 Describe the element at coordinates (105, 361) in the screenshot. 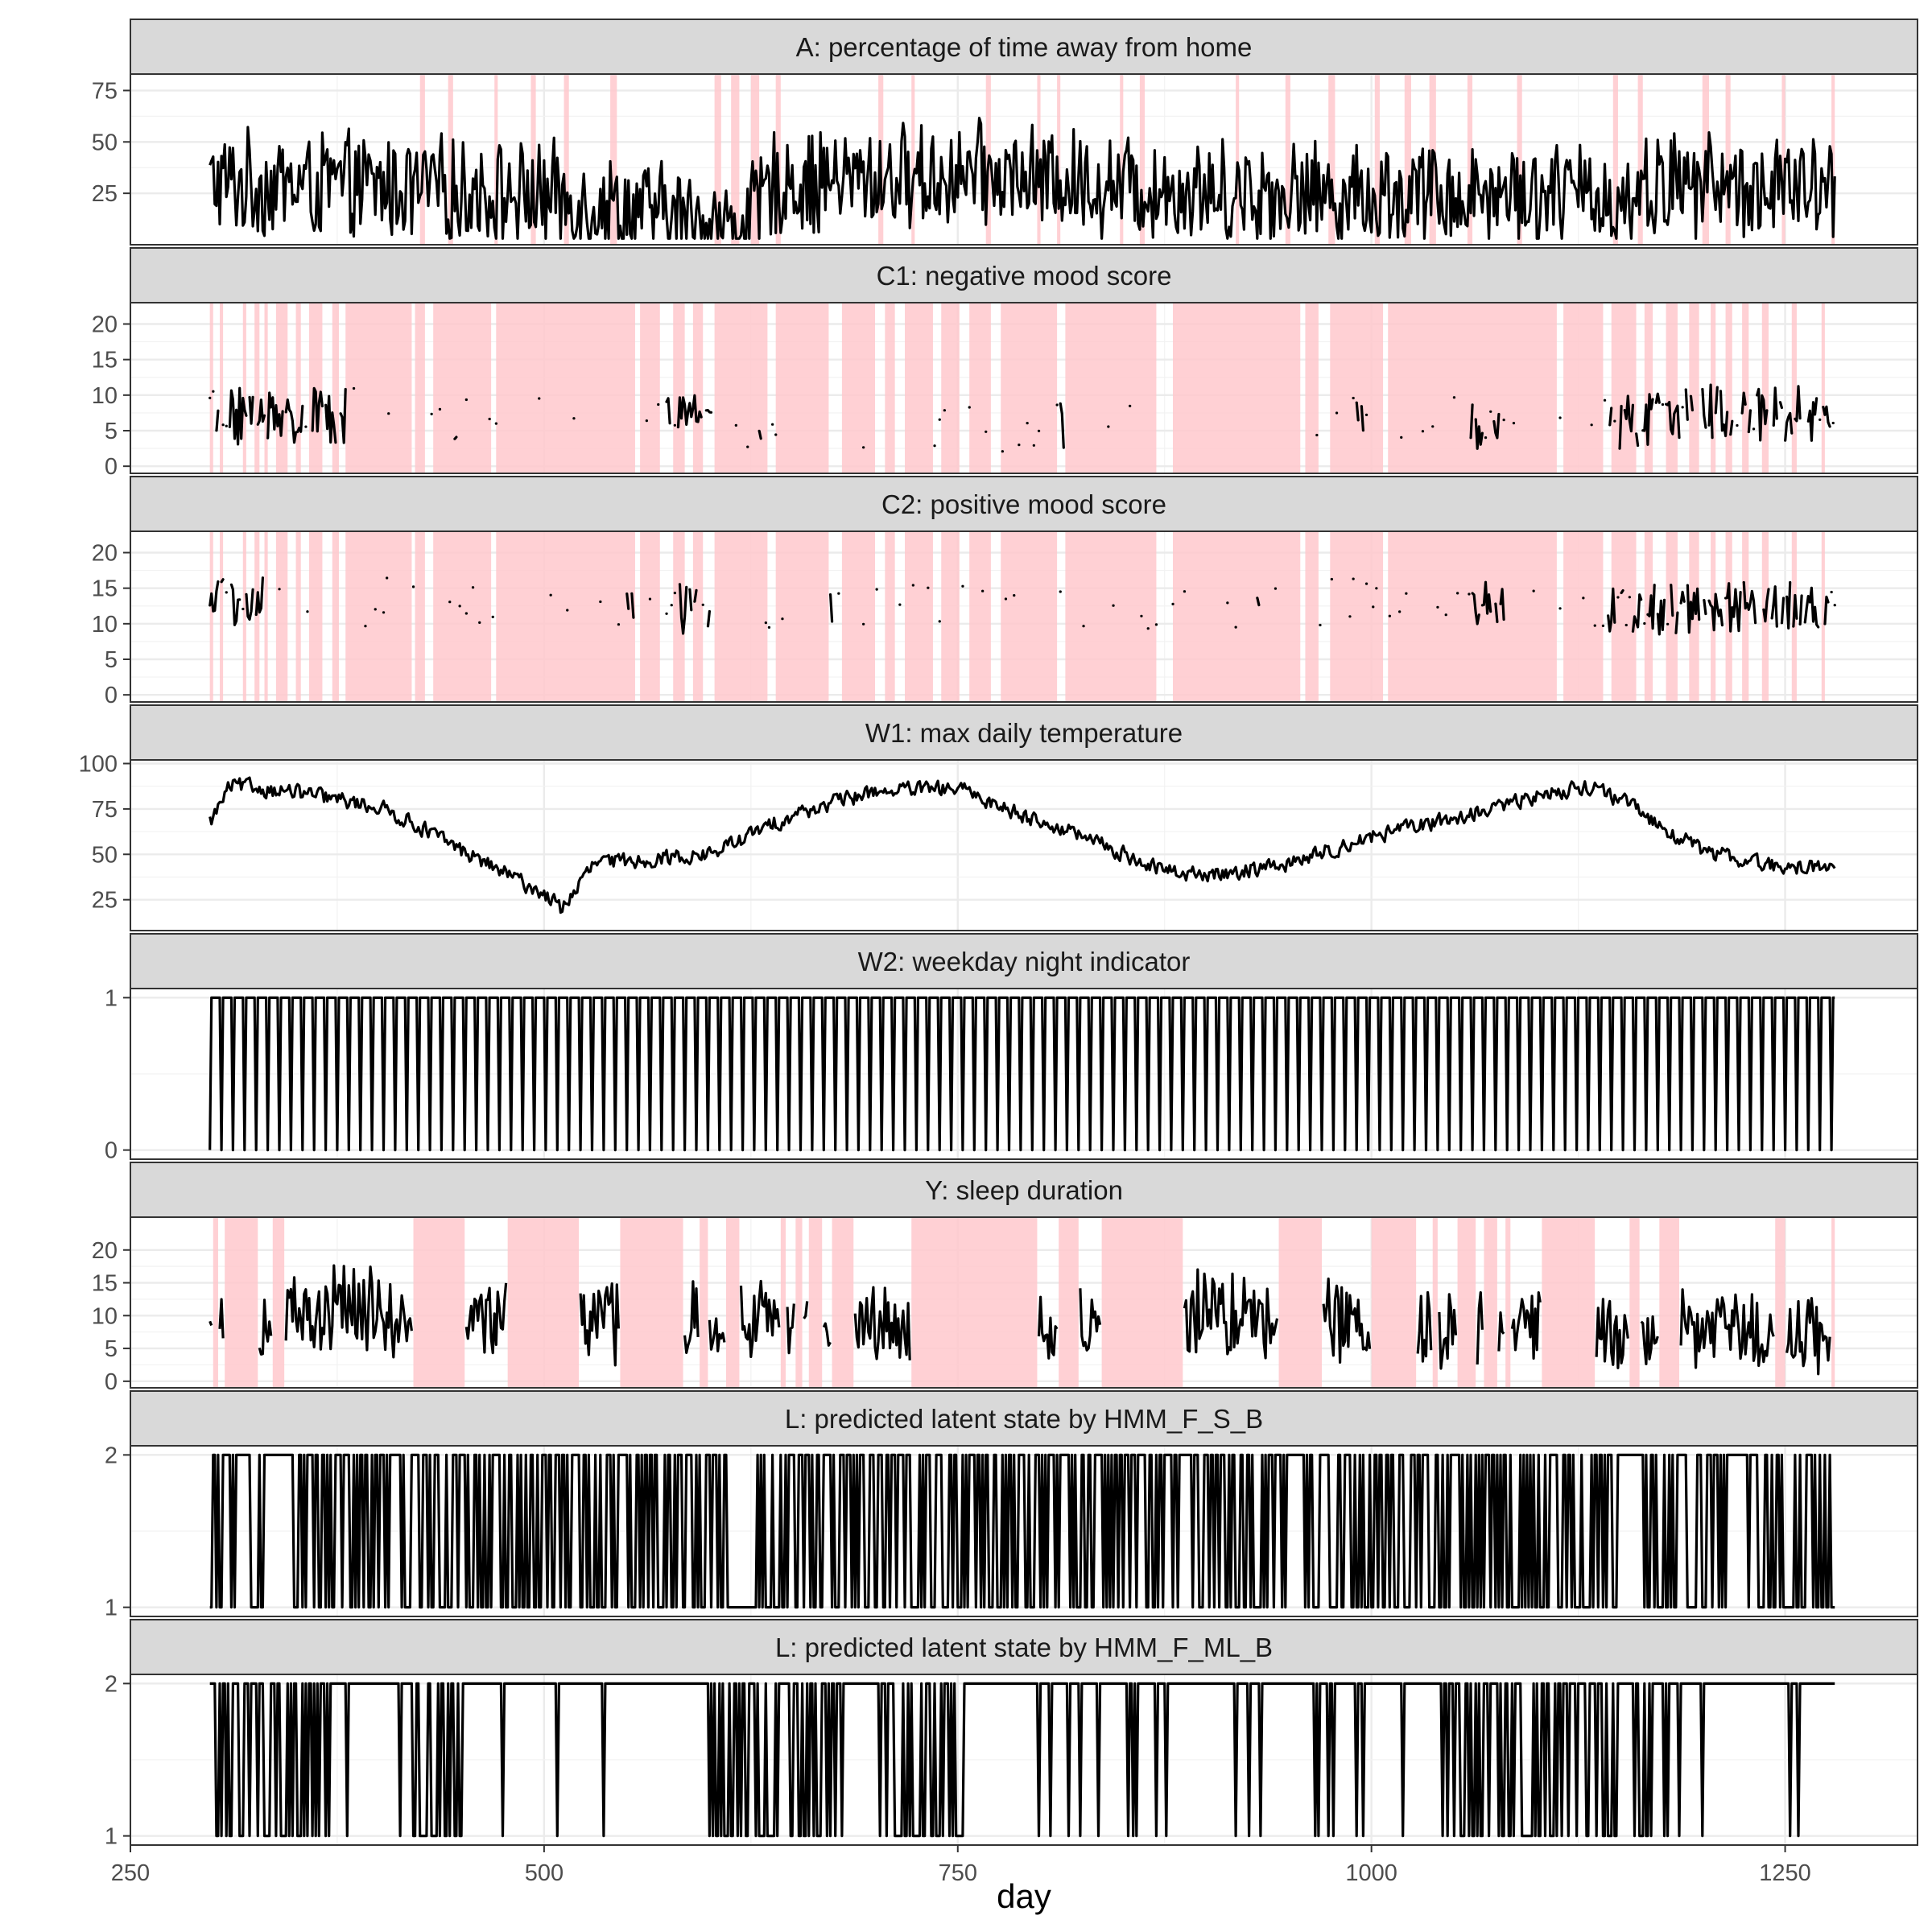

I see `y-tick-label: 15` at that location.